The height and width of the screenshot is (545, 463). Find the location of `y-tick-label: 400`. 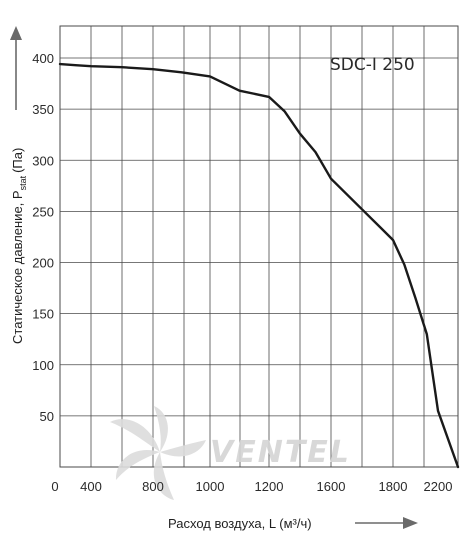

y-tick-label: 400 is located at coordinates (43, 58).